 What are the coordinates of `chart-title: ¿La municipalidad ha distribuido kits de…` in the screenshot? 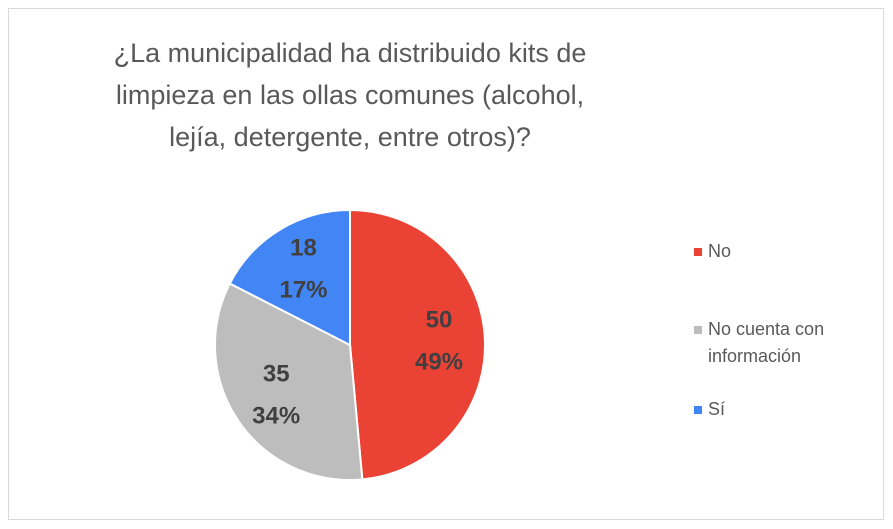 It's located at (350, 95).